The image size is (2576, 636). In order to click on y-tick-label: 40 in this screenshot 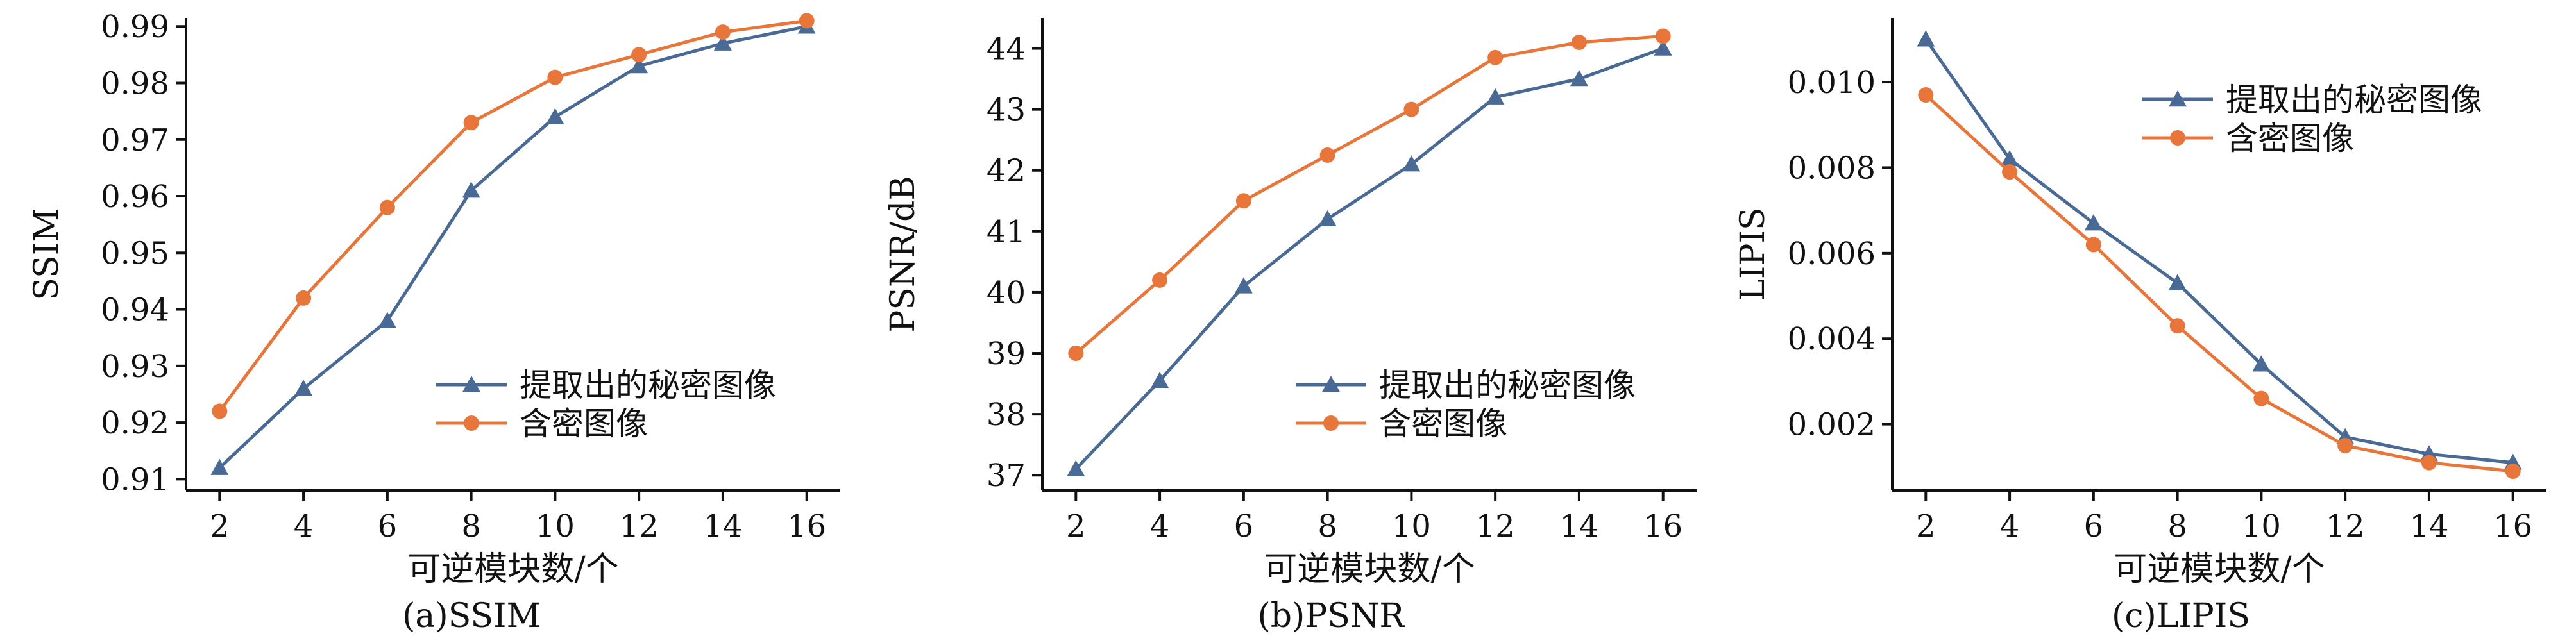, I will do `click(1006, 293)`.